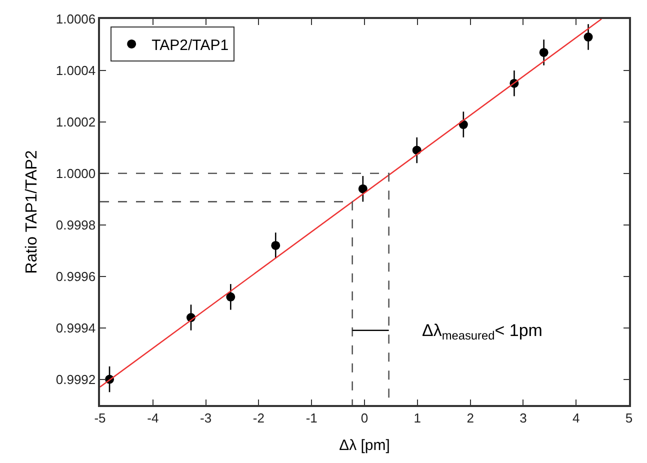 The height and width of the screenshot is (463, 647). What do you see at coordinates (76, 224) in the screenshot?
I see `y-tick-label: 0.9998` at bounding box center [76, 224].